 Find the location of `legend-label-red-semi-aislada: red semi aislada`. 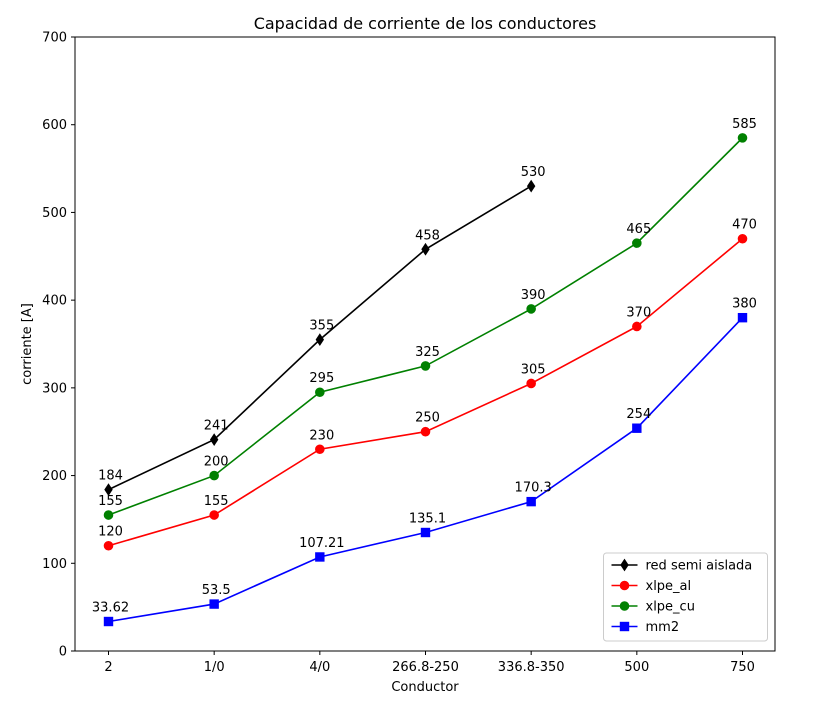

legend-label-red-semi-aislada: red semi aislada is located at coordinates (699, 566).